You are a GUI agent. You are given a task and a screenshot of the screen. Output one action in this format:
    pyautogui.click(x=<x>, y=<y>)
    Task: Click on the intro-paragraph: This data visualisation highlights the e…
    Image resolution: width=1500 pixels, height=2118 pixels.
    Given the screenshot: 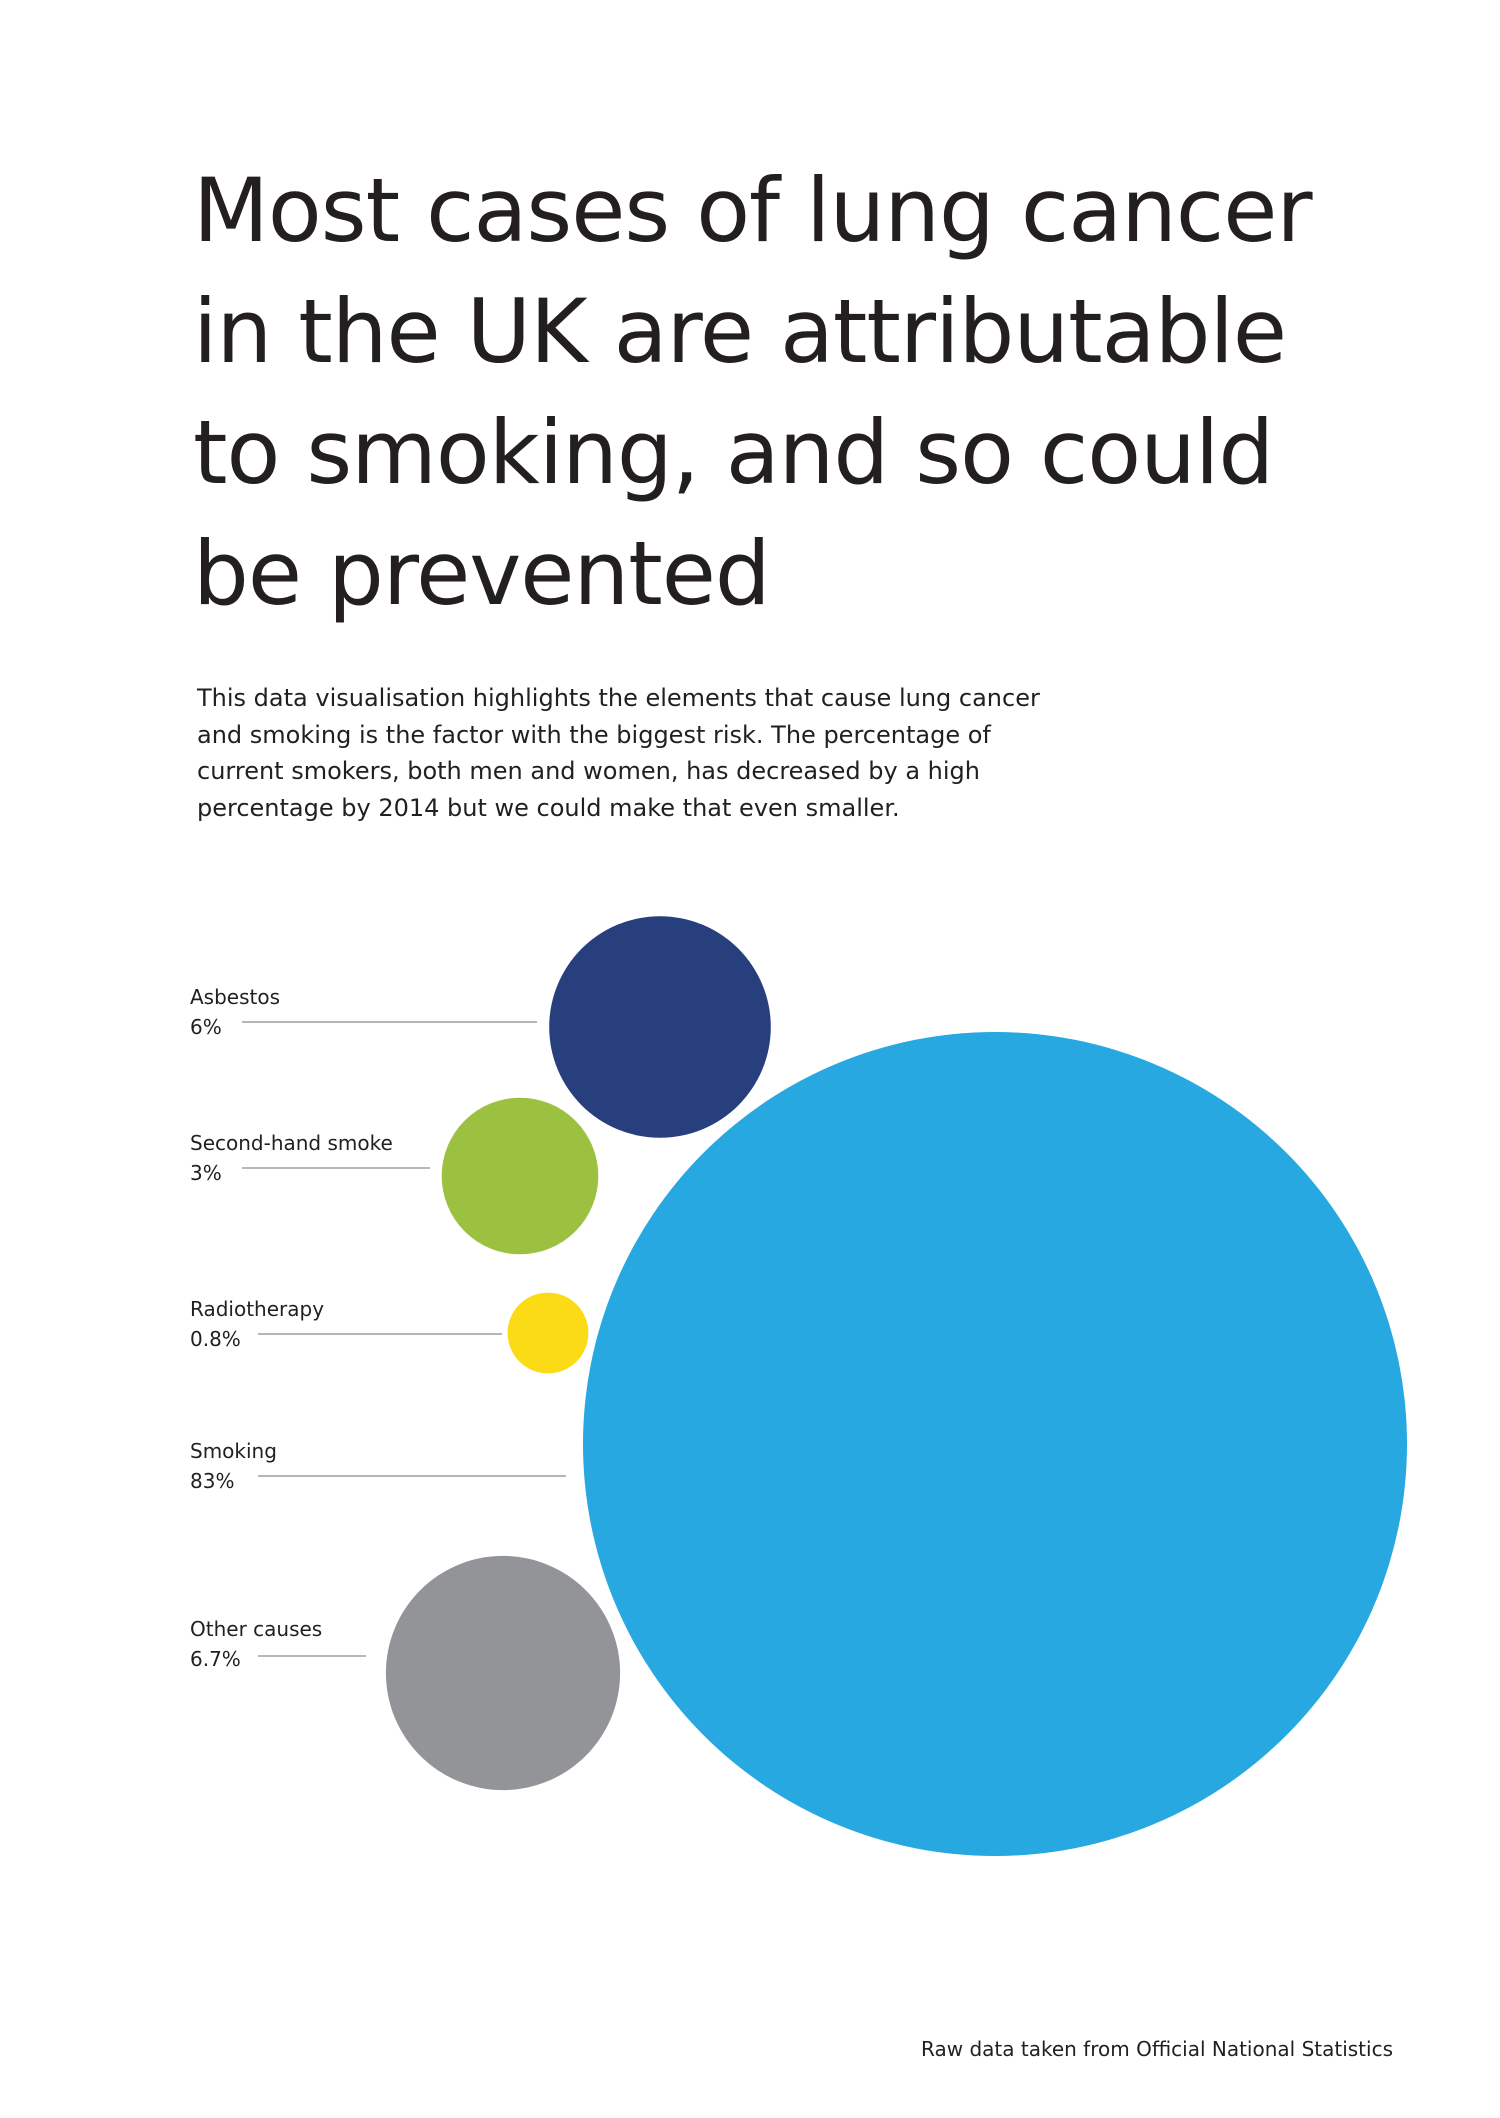 What is the action you would take?
    pyautogui.click(x=647, y=753)
    